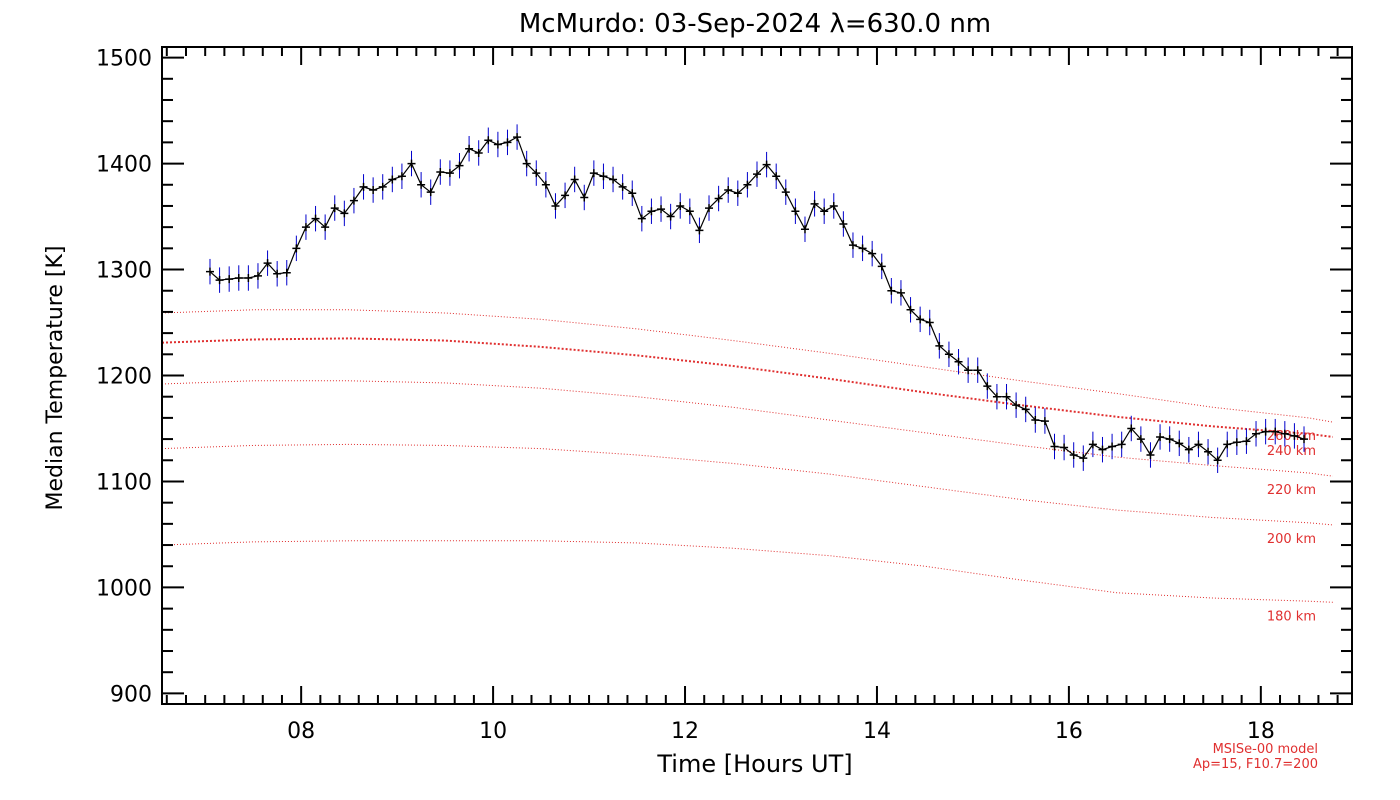 The height and width of the screenshot is (800, 1400). Describe the element at coordinates (1291, 451) in the screenshot. I see `model-curve-label: 240 km` at that location.